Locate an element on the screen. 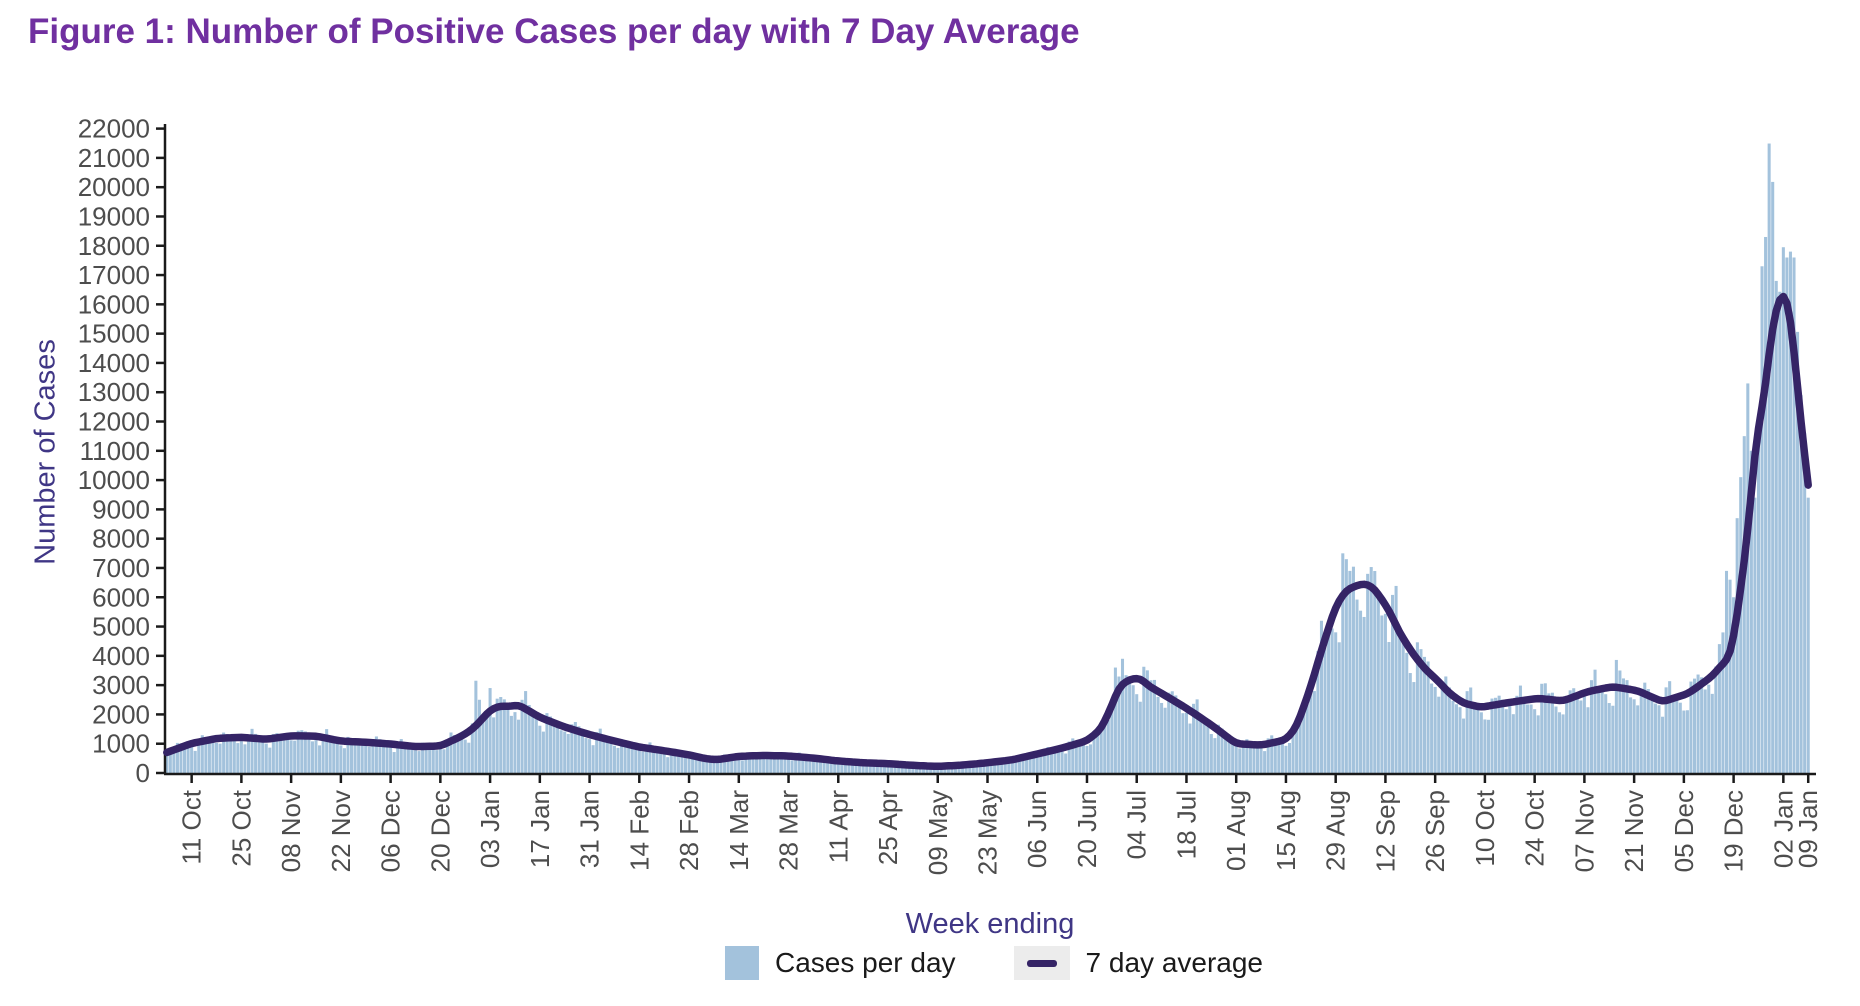 This screenshot has width=1860, height=1006. svg-text: 06 Dec is located at coordinates (391, 831).